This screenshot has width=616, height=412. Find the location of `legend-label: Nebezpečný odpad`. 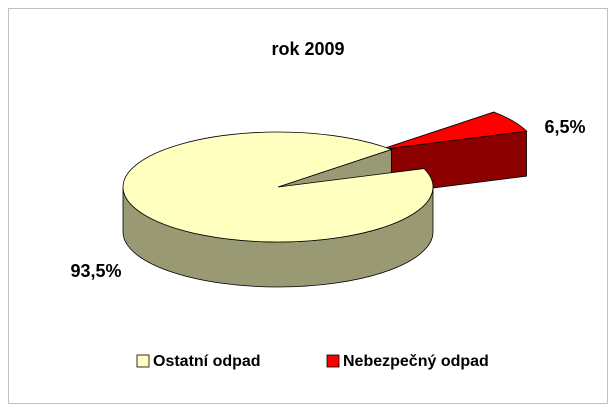

legend-label: Nebezpečný odpad is located at coordinates (416, 361).